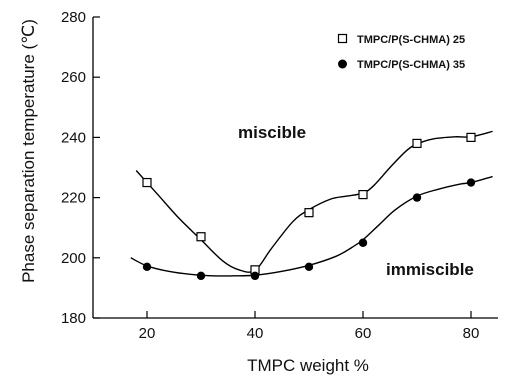 Image resolution: width=527 pixels, height=381 pixels. Describe the element at coordinates (411, 65) in the screenshot. I see `legend-label-series-35: TMPC/P(S-CHMA) 35` at that location.